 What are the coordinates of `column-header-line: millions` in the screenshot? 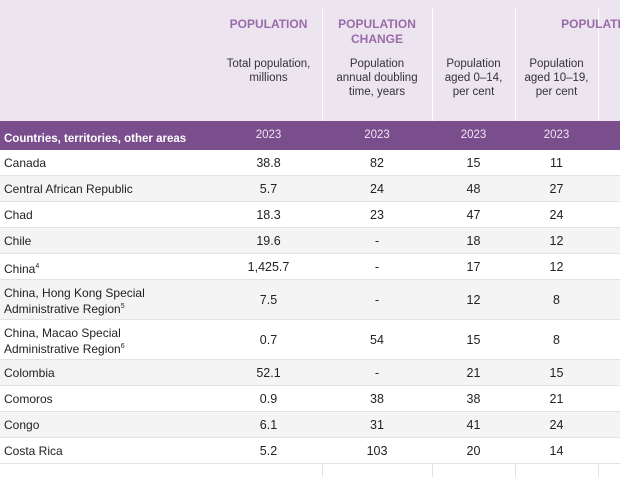 It's located at (268, 78).